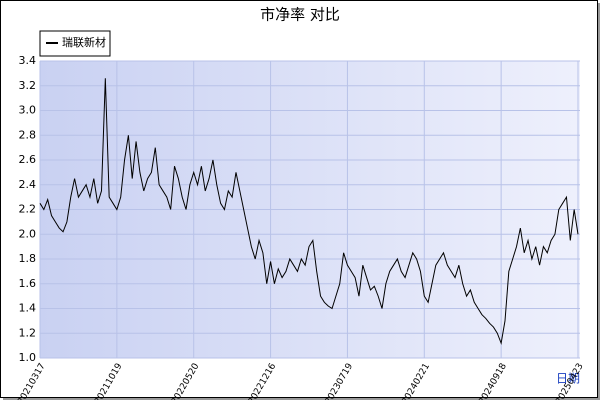 Image resolution: width=600 pixels, height=404 pixels. I want to click on legend: 瑞联新材, so click(75, 43).